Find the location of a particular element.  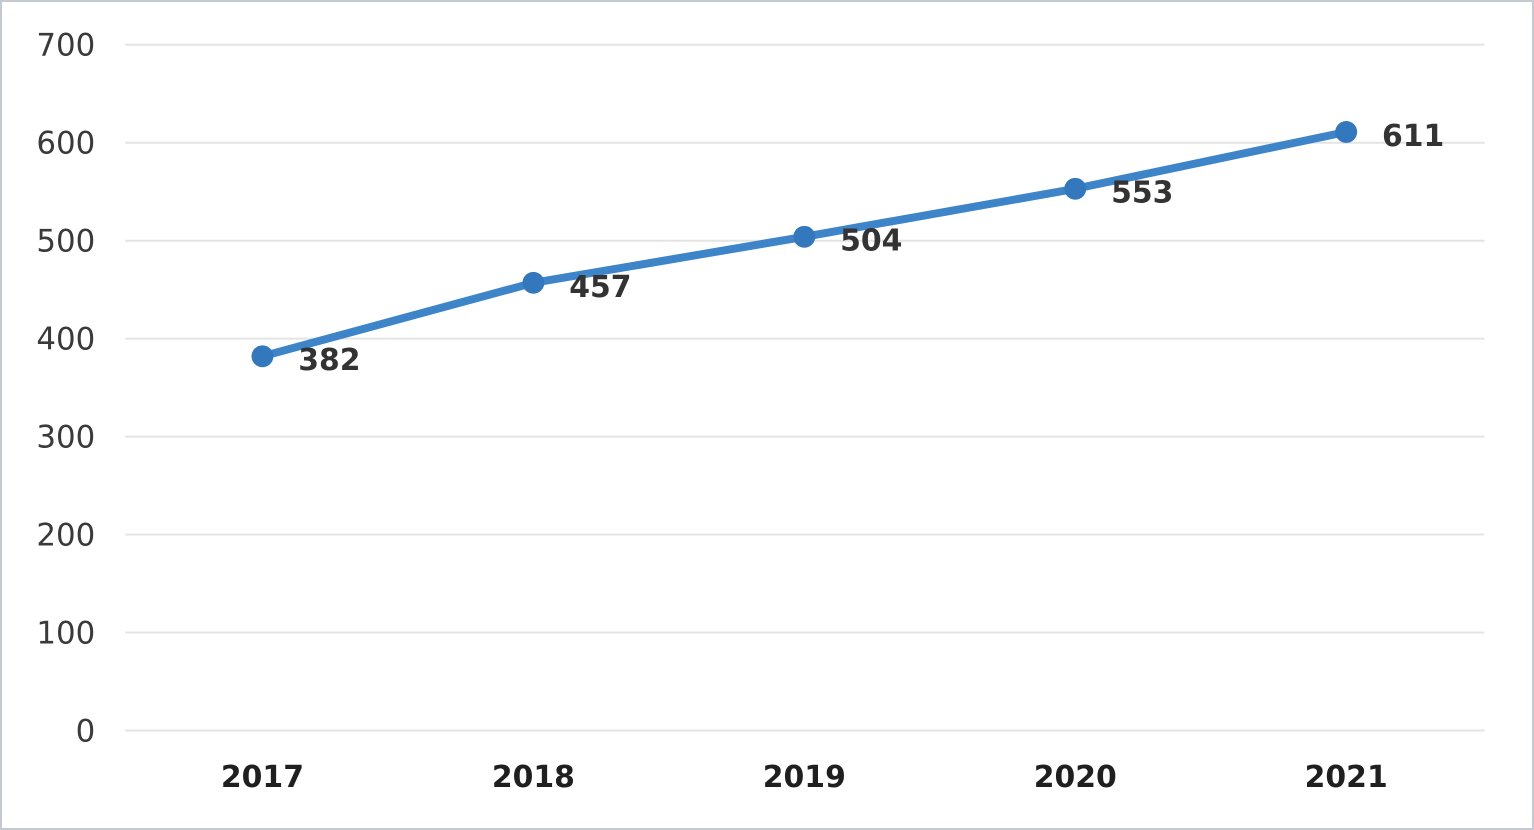

y-axis-tick-label: 500 is located at coordinates (65, 242).